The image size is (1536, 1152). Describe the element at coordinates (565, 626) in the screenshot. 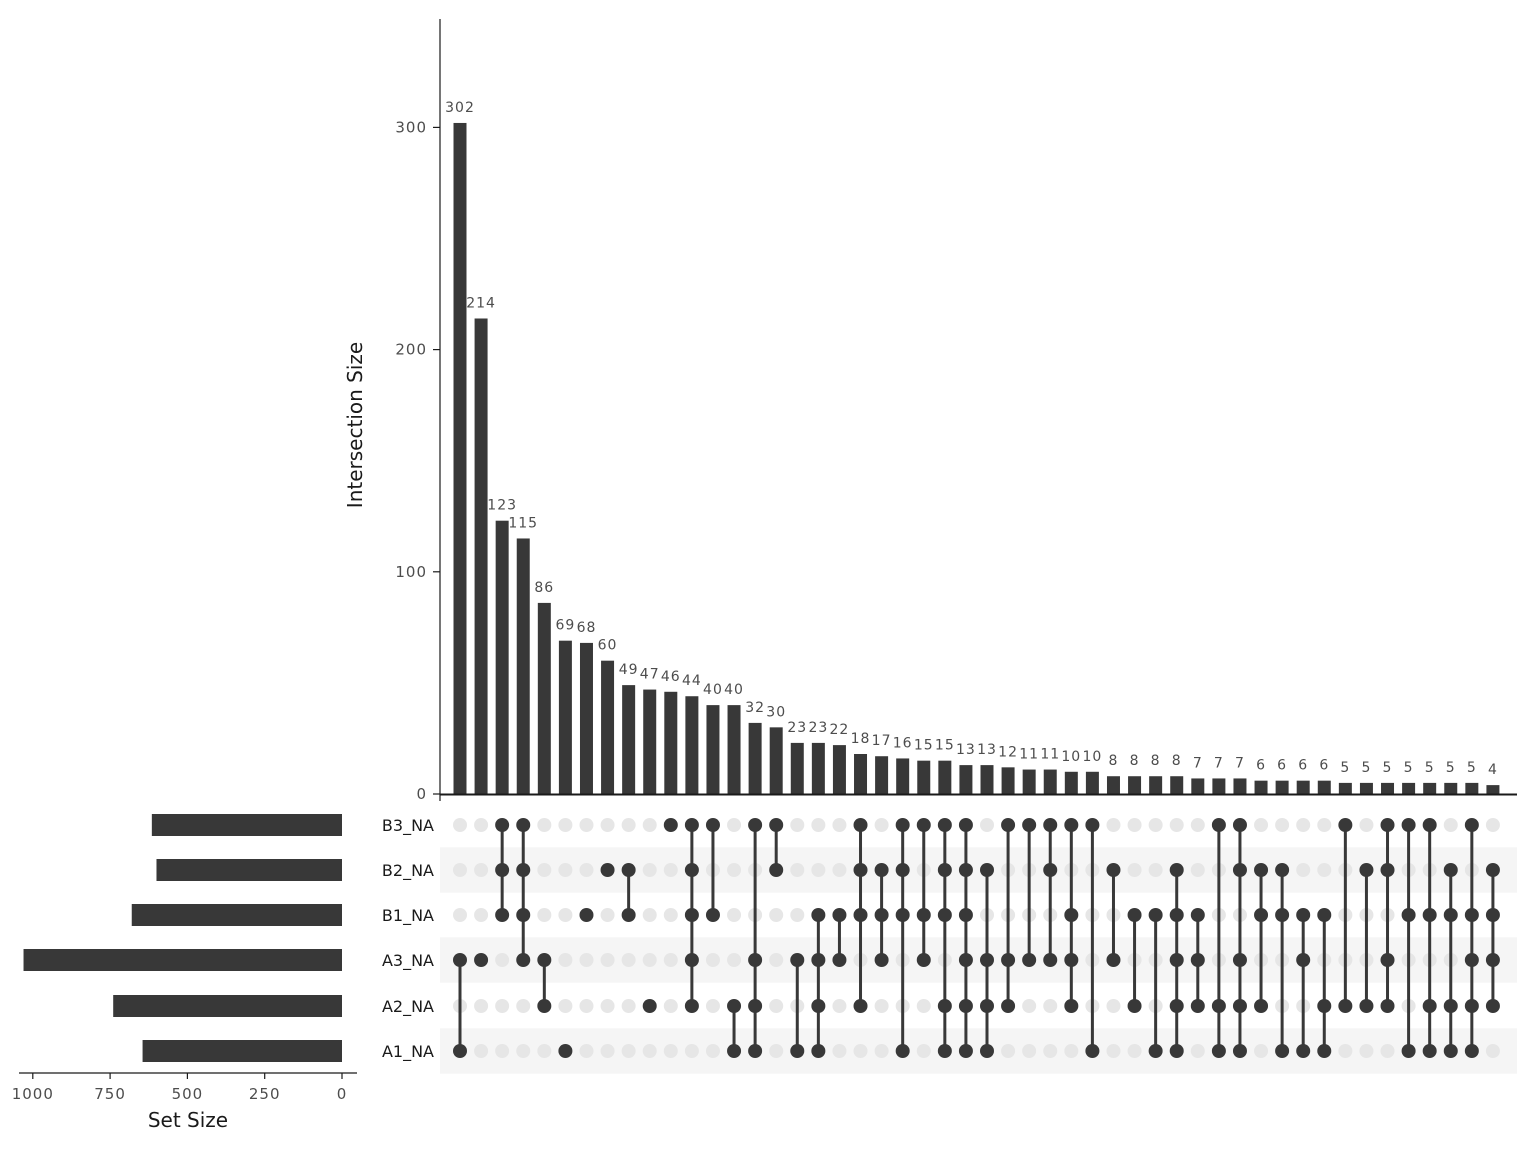

I see `intersection-bar-label: 69` at that location.